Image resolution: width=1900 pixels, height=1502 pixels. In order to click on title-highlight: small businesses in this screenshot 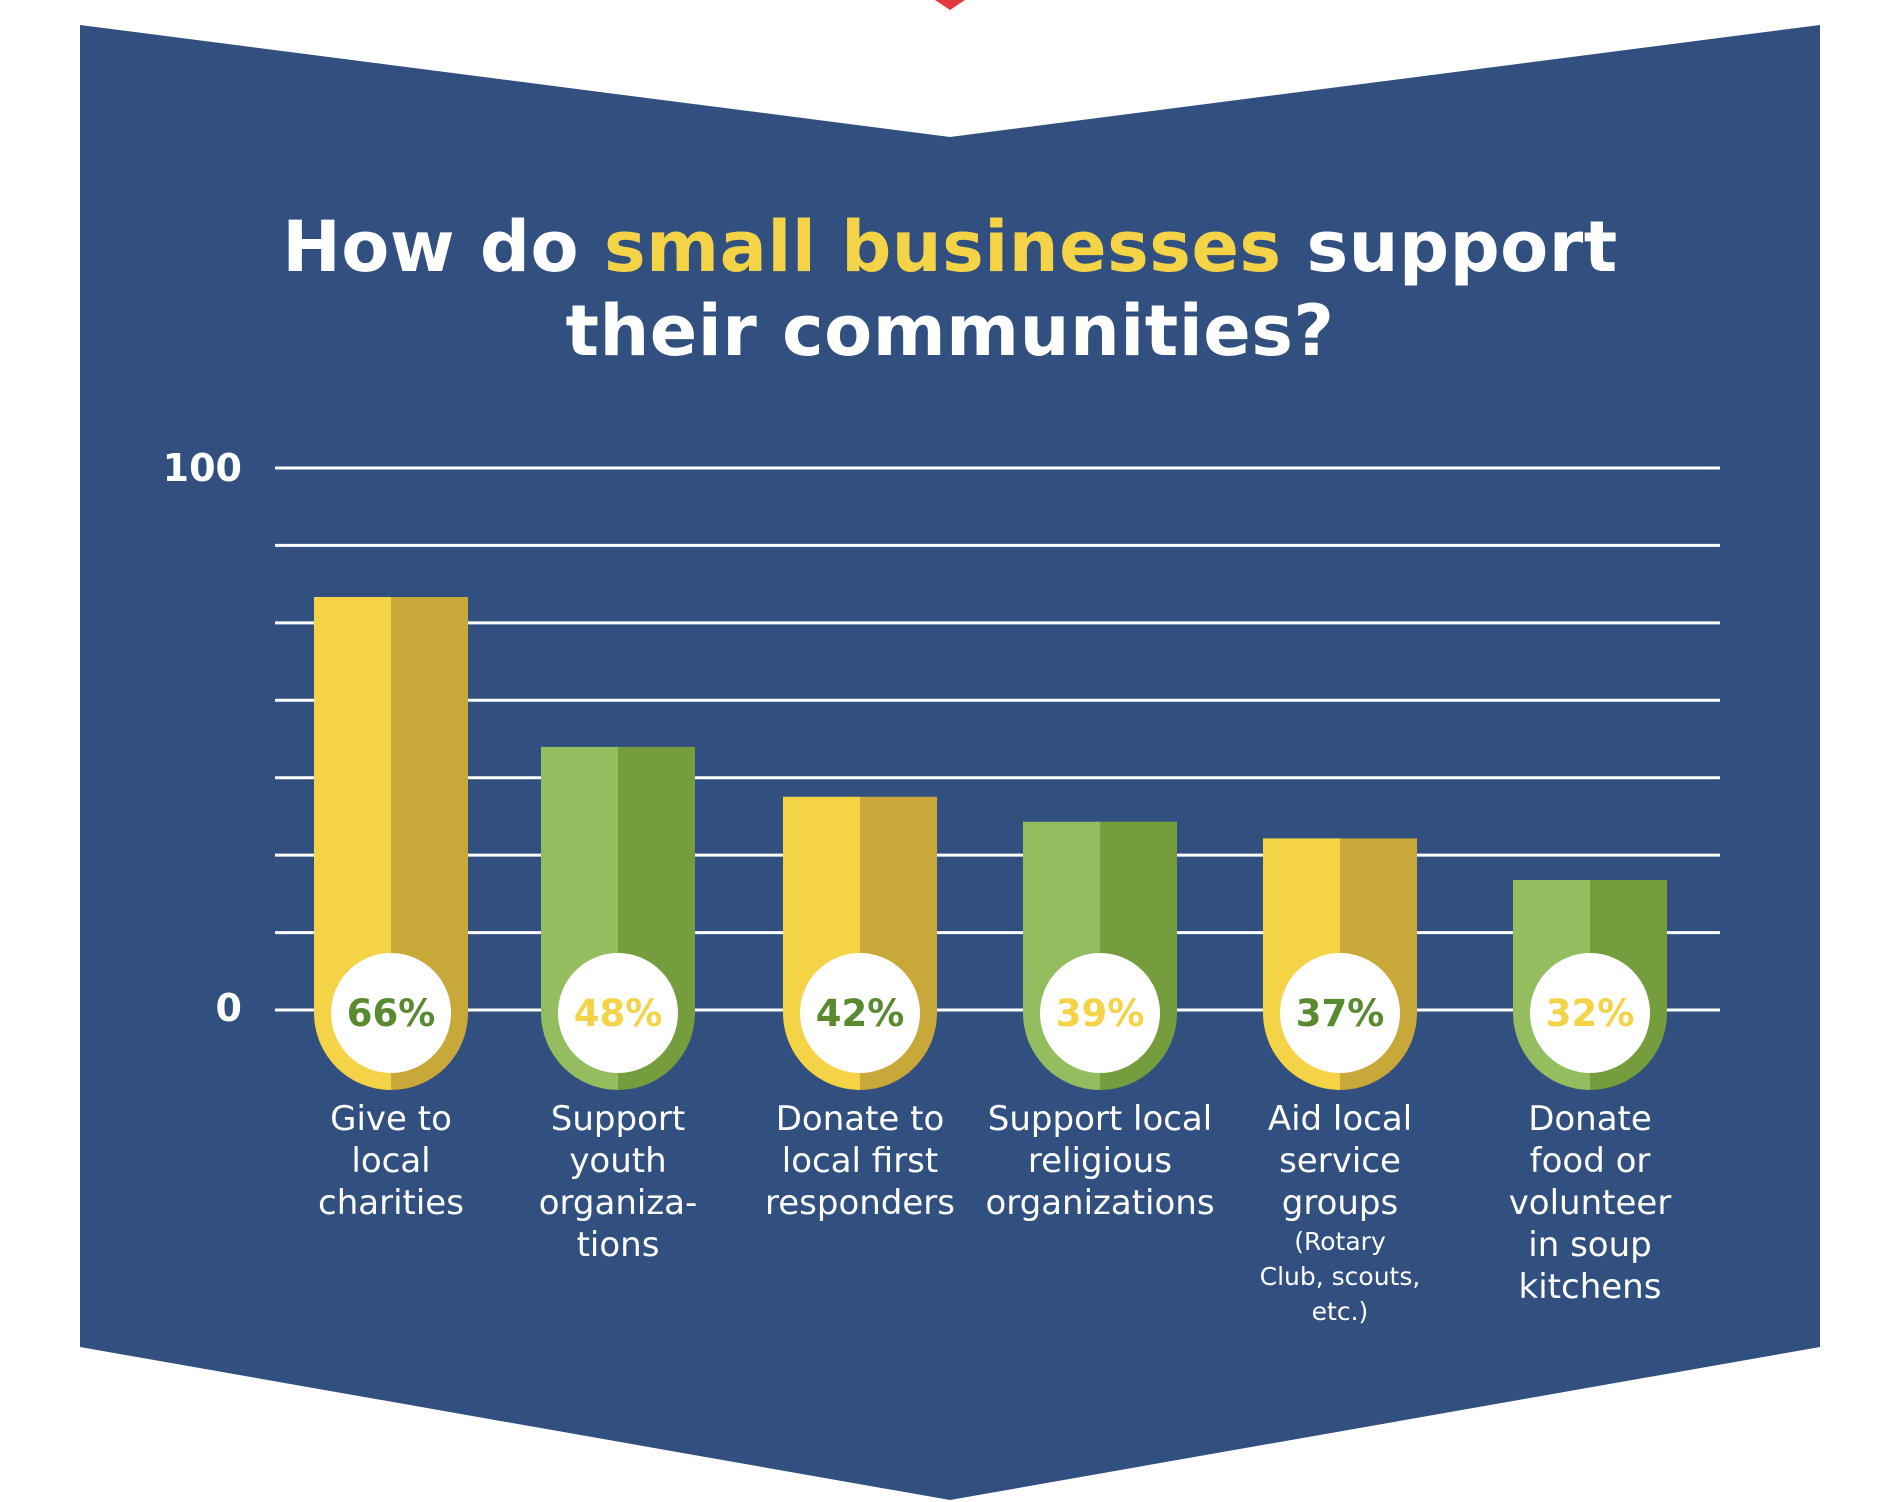, I will do `click(943, 247)`.